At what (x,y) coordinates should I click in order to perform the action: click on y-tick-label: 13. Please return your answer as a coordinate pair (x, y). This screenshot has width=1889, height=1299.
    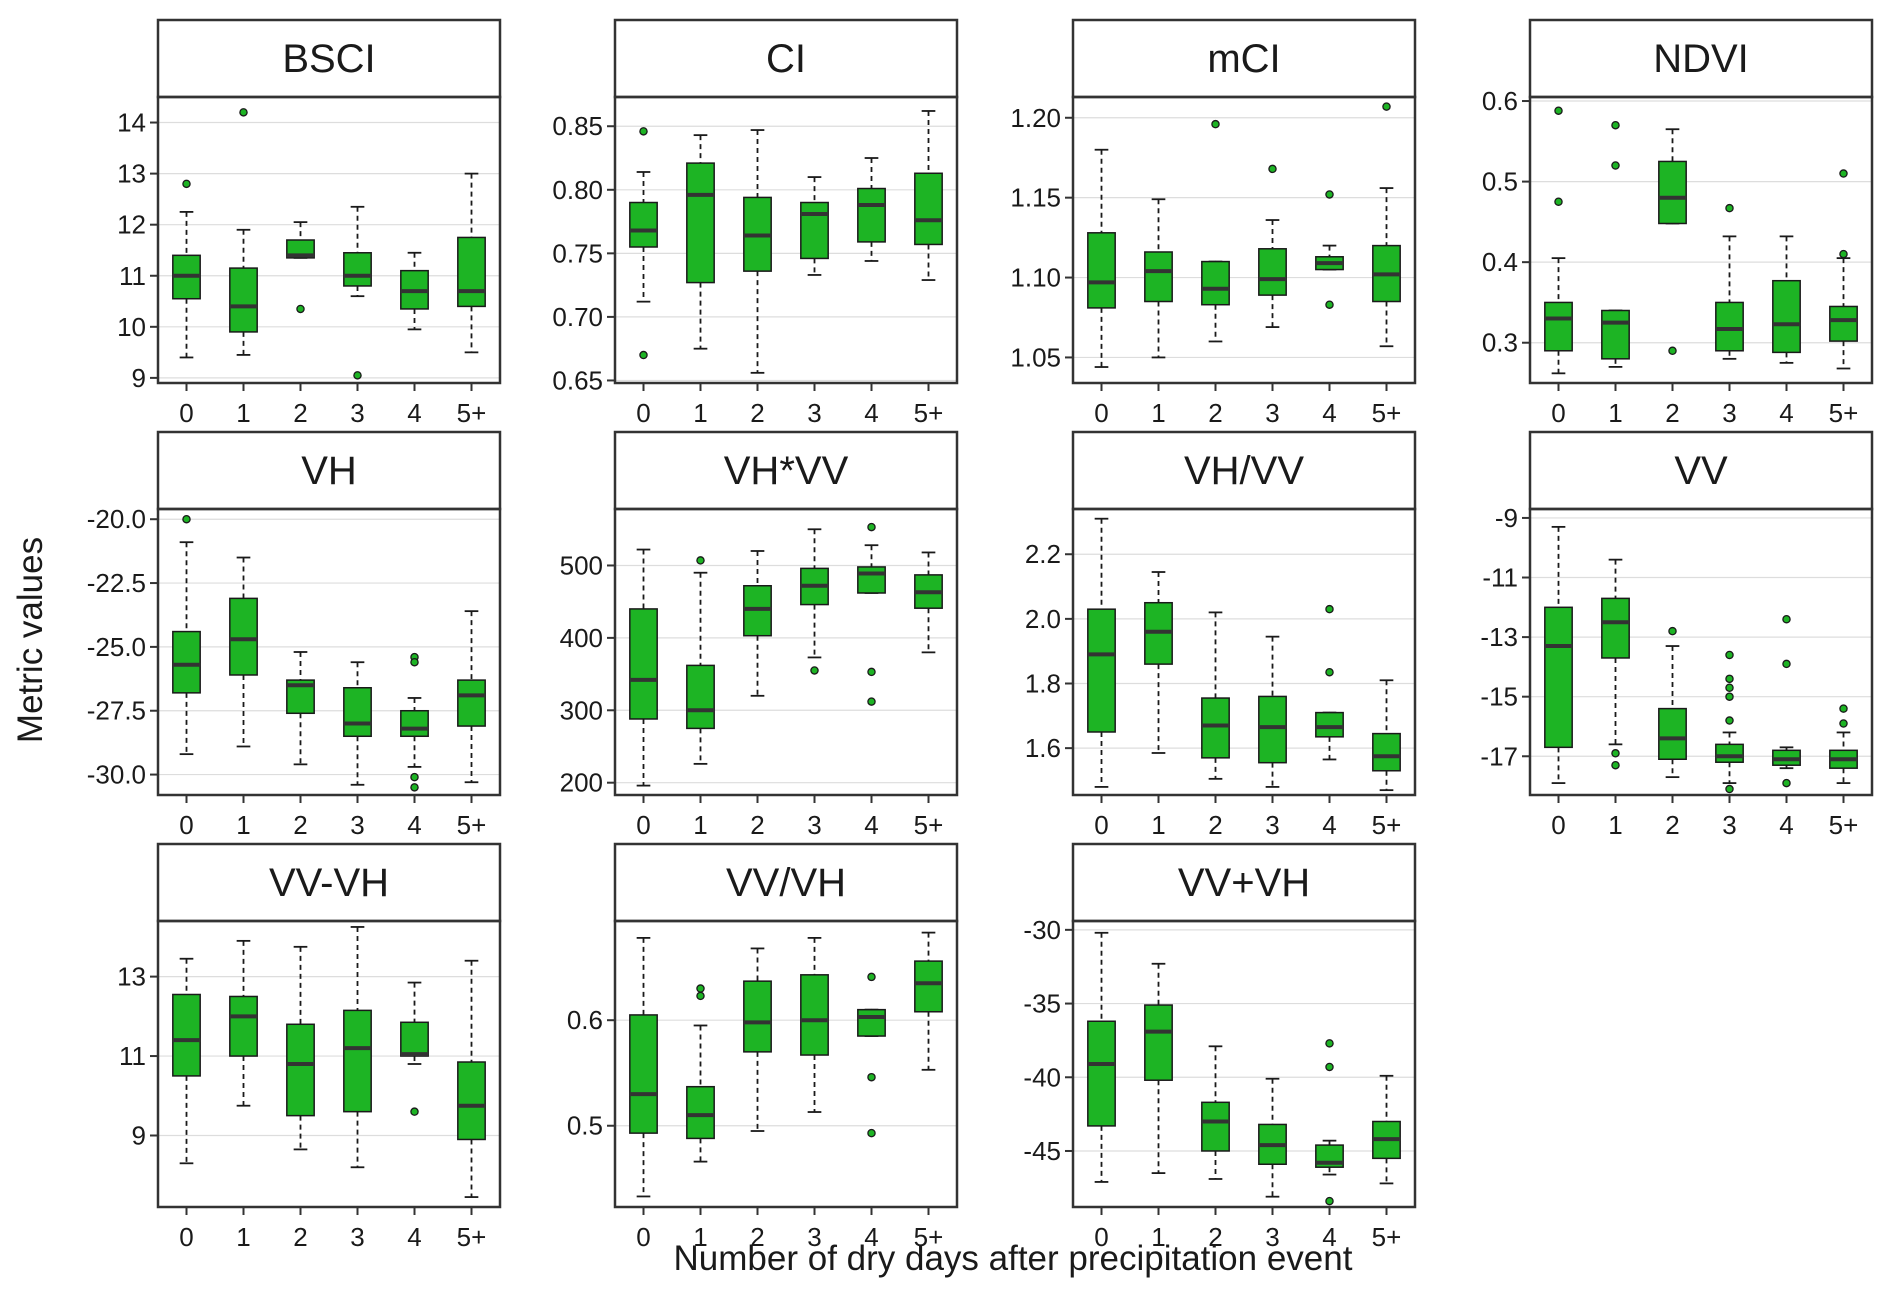
    Looking at the image, I should click on (131, 977).